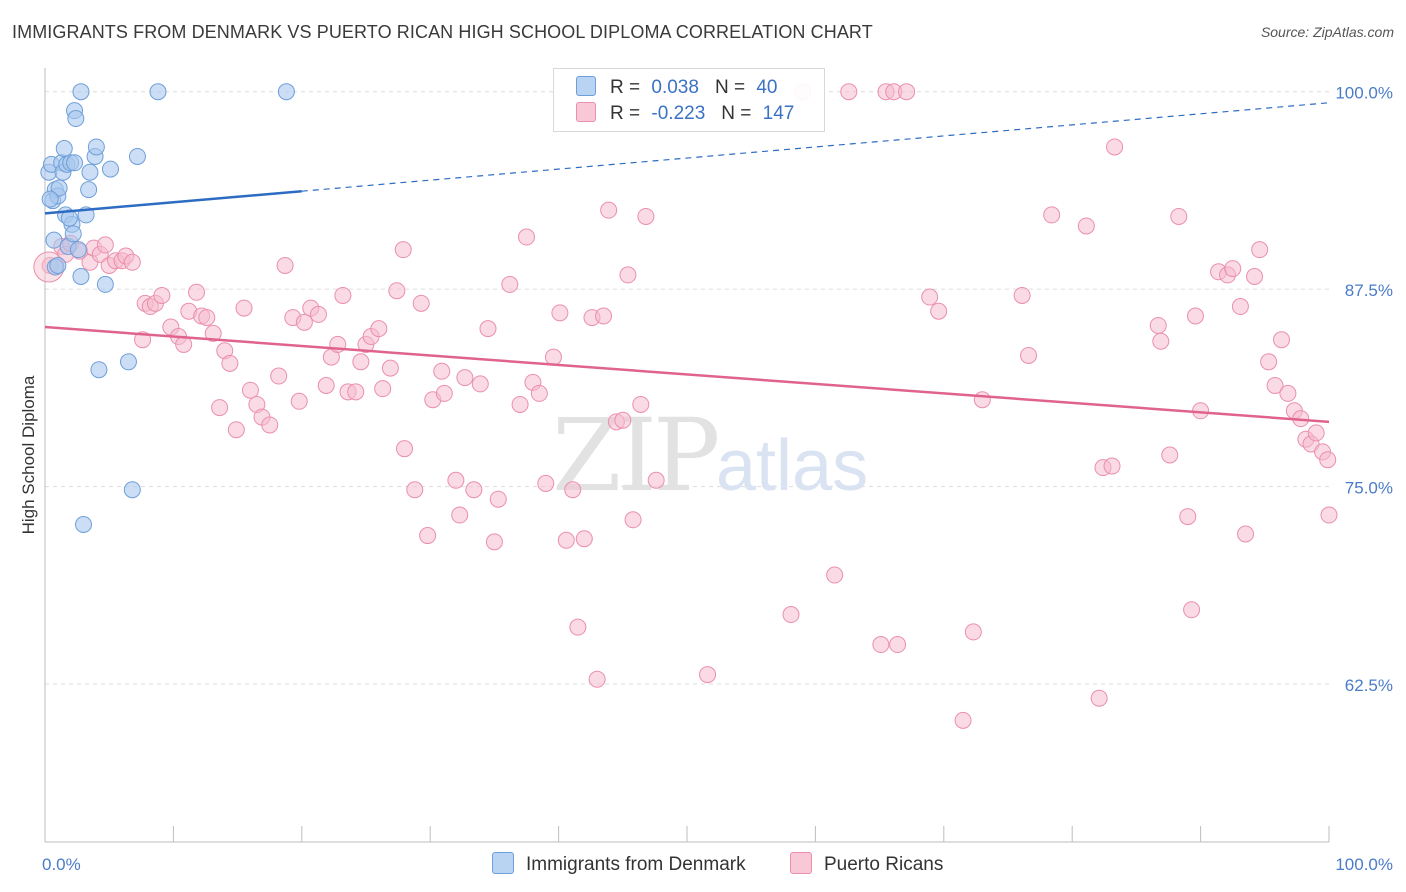  What do you see at coordinates (801, 863) in the screenshot?
I see `legend-swatch-pink` at bounding box center [801, 863].